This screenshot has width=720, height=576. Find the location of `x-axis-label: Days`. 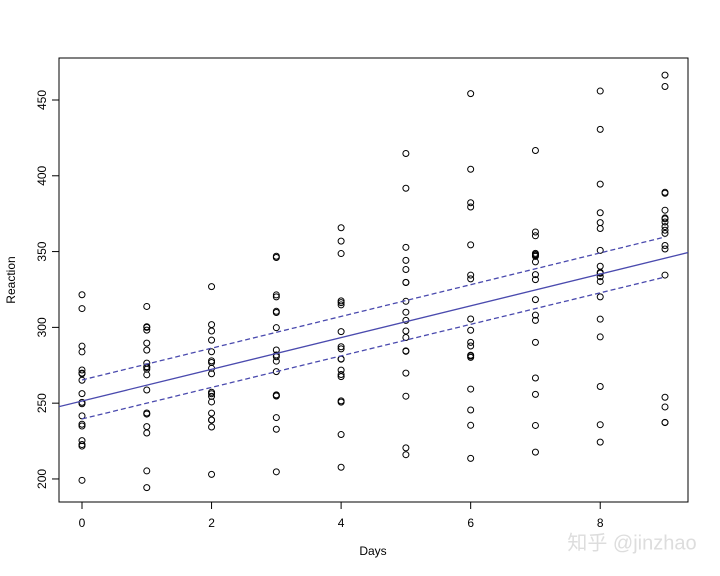

x-axis-label: Days is located at coordinates (372, 551).